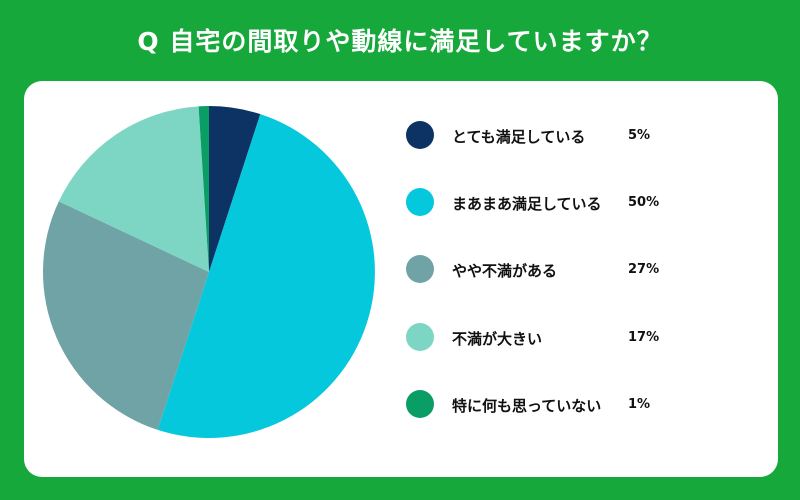 Image resolution: width=800 pixels, height=500 pixels. What do you see at coordinates (527, 406) in the screenshot?
I see `legend-label: 特に何も思っていない` at bounding box center [527, 406].